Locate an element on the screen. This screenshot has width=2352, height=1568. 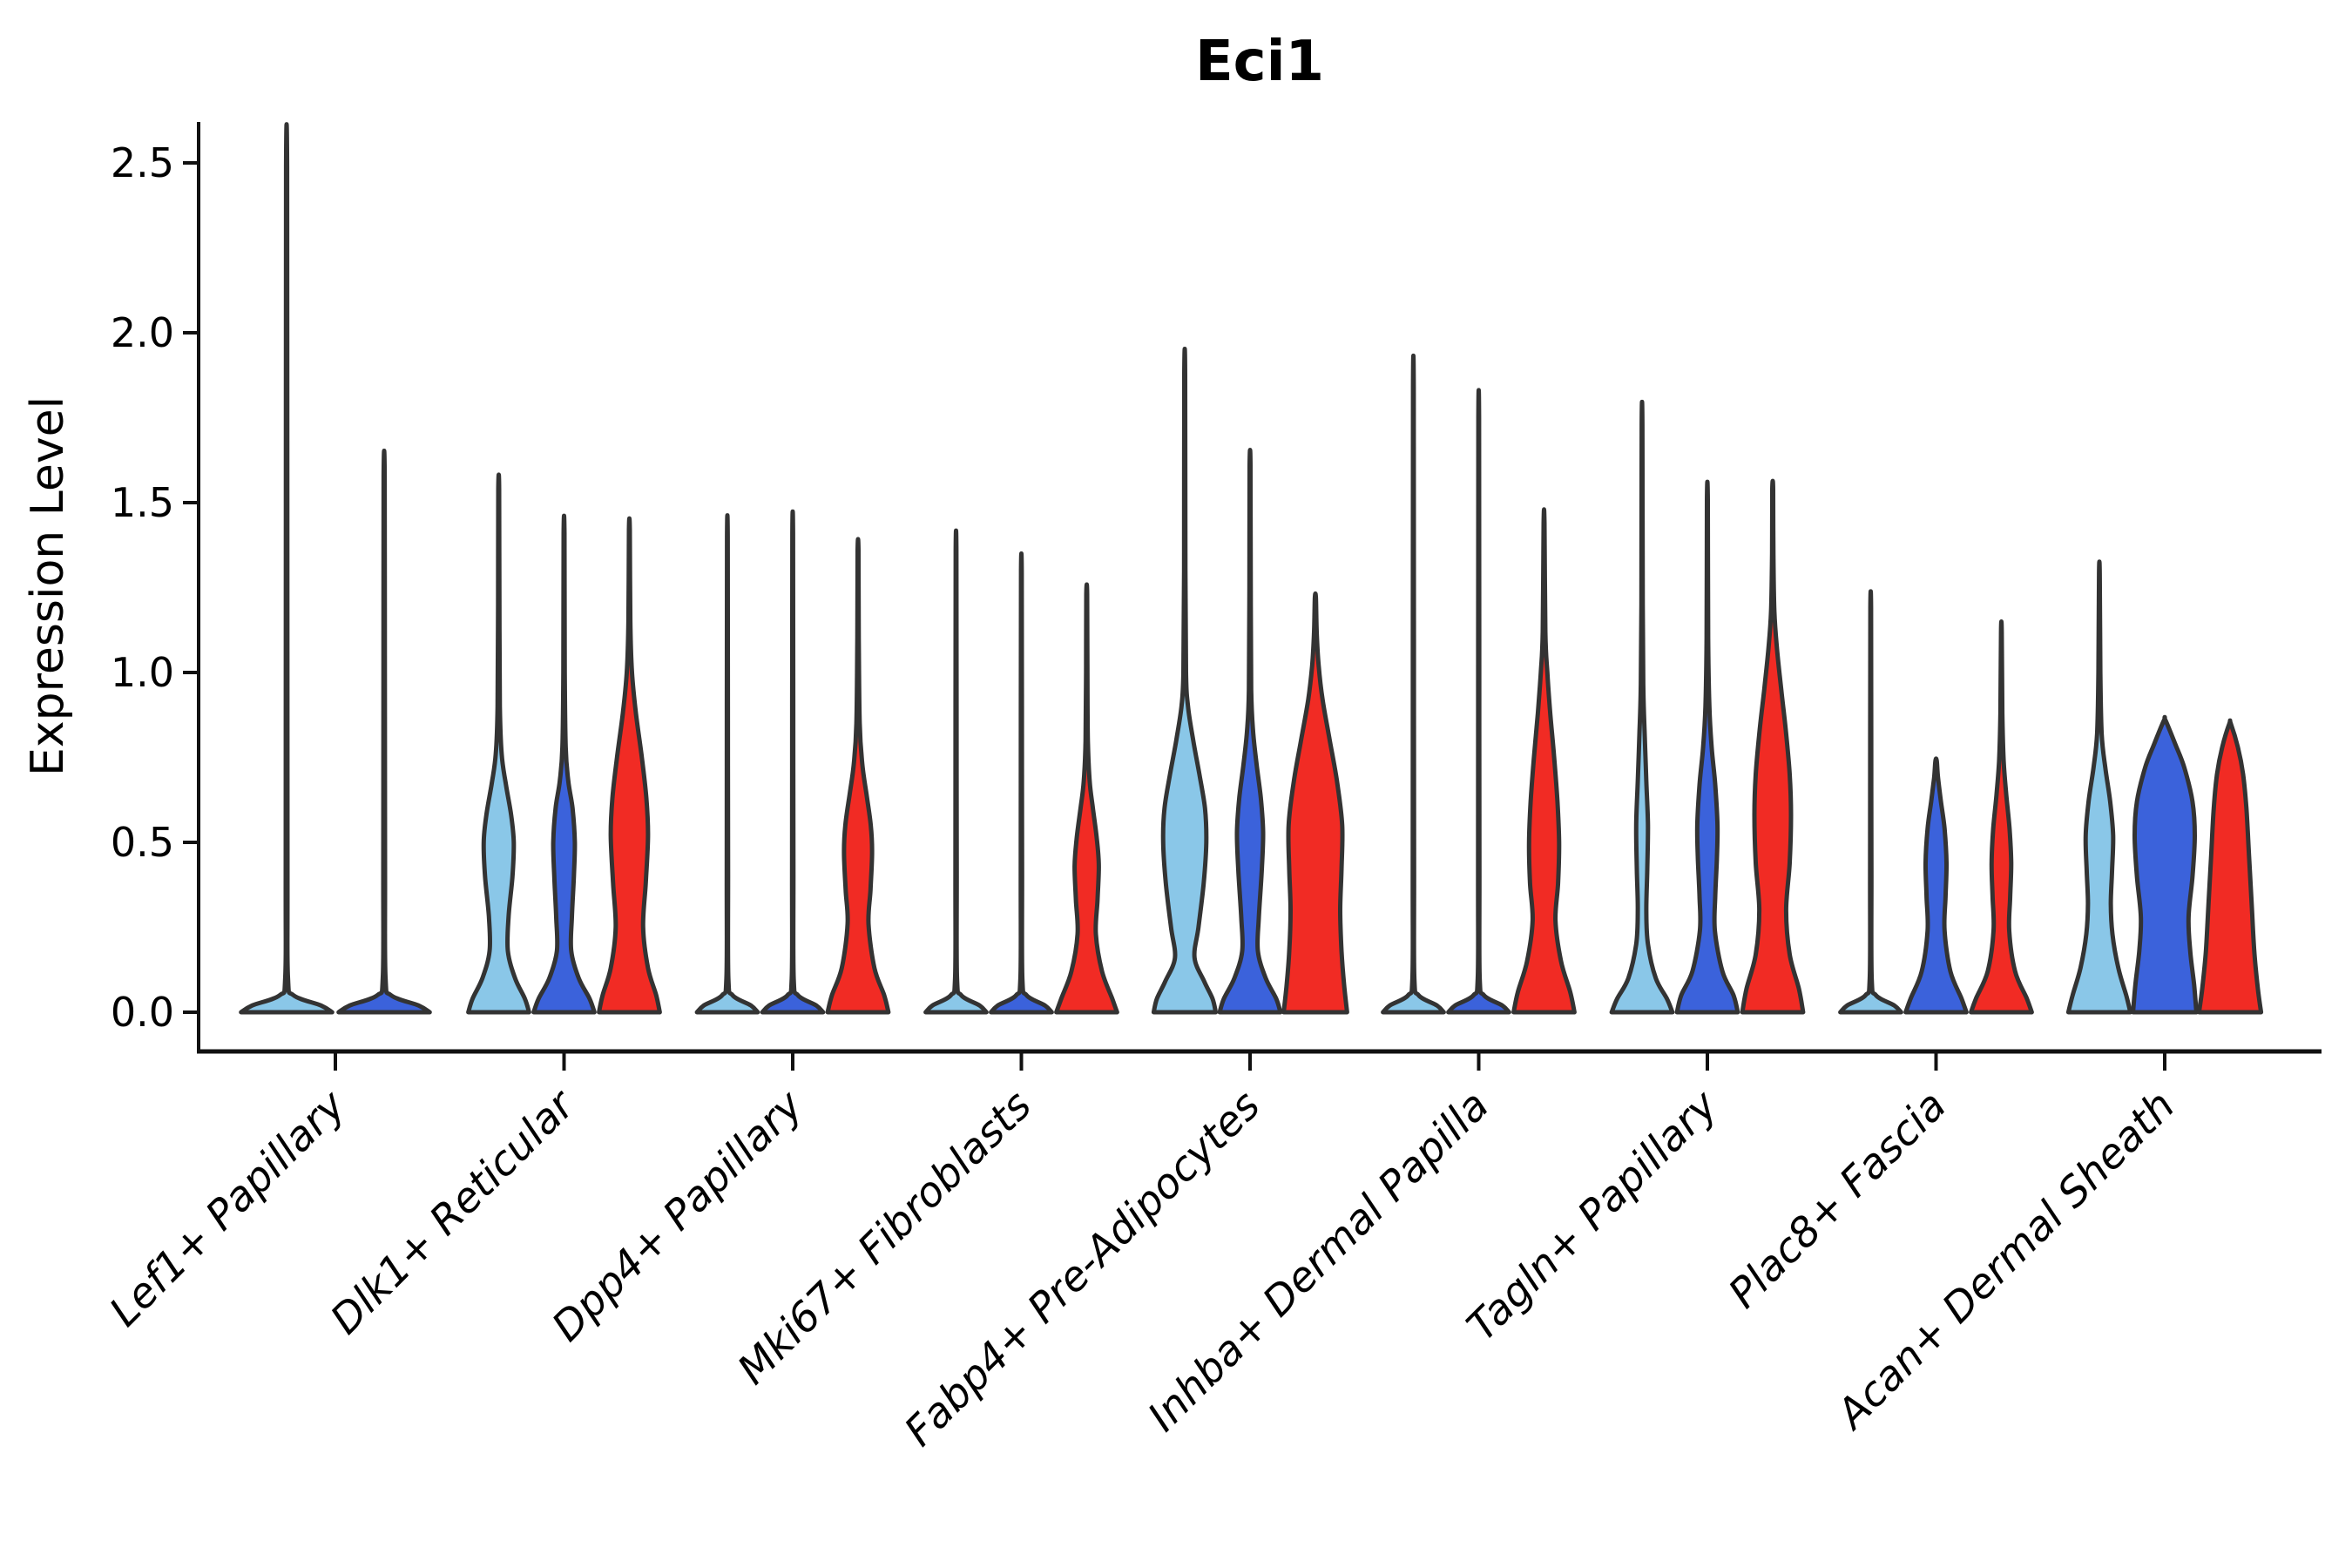
x-tick-label: Dpp4+ Papillary is located at coordinates (678, 1216).